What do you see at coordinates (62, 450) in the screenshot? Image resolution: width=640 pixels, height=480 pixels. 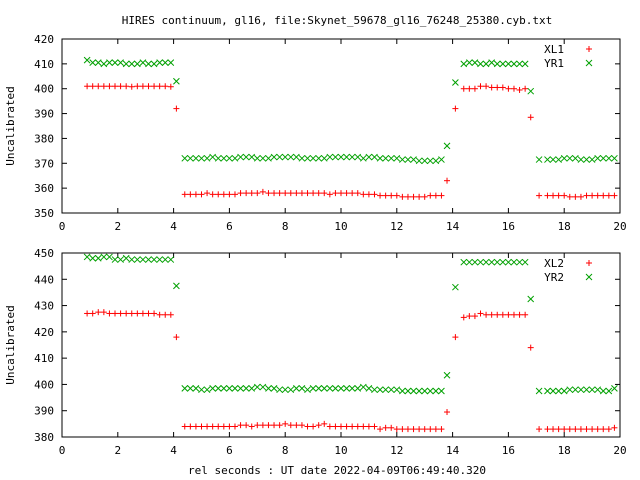 I see `x-tick-label: 0` at bounding box center [62, 450].